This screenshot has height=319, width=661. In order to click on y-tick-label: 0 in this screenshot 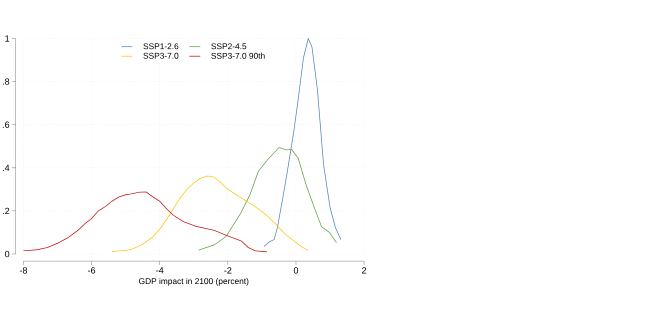, I will do `click(7, 254)`.